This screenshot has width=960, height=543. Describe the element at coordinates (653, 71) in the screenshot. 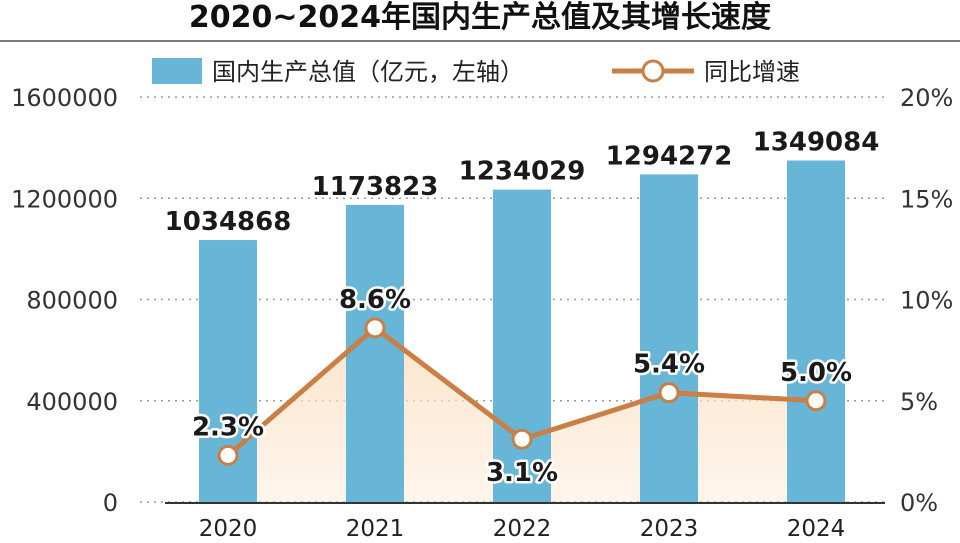

I see `legend-line-marker` at that location.